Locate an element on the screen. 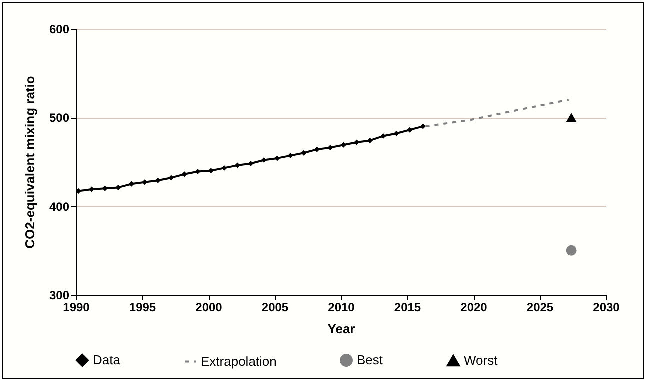  legend-label: Worst is located at coordinates (481, 360).